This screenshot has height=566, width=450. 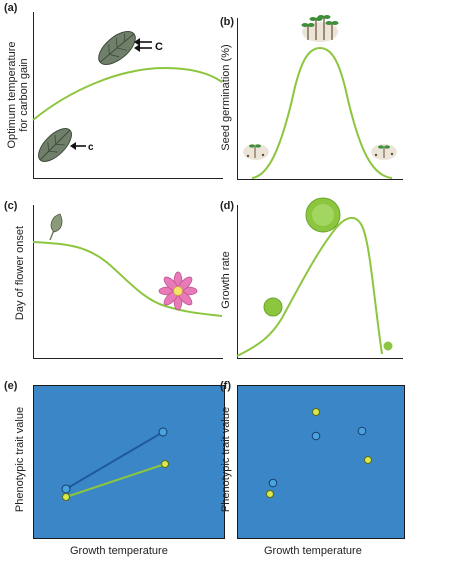 I want to click on panel-c-x-axis, so click(x=128, y=358).